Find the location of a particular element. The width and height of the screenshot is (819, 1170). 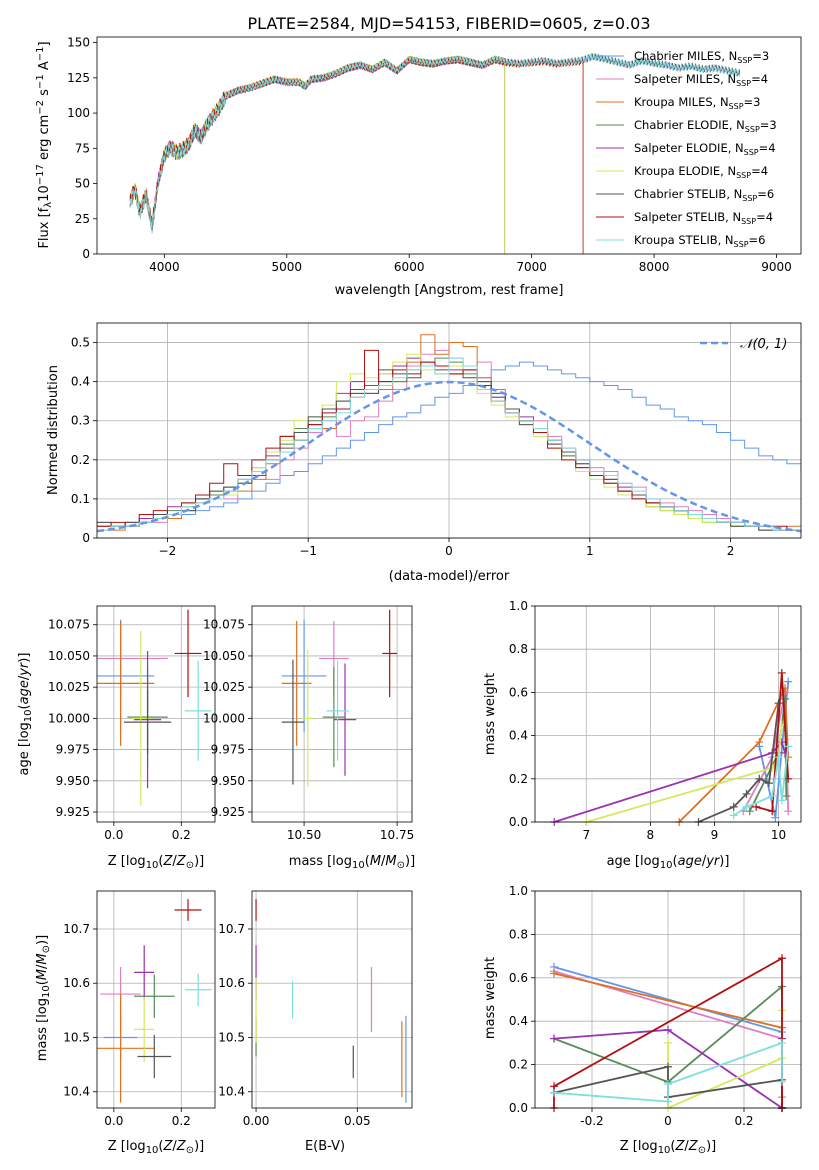

x-tick-label: 0.2 is located at coordinates (181, 1121).